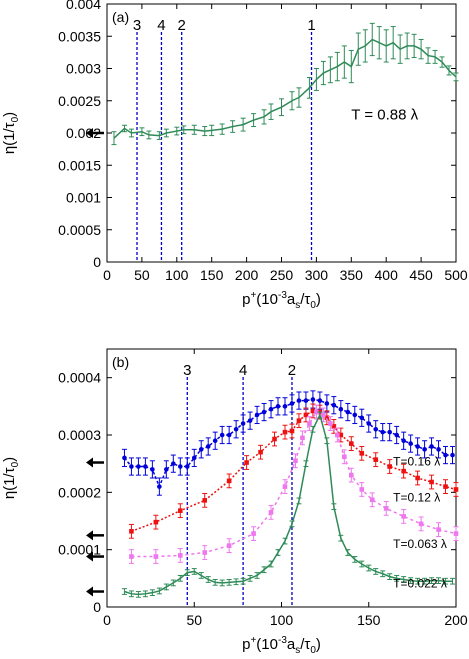  What do you see at coordinates (161, 25) in the screenshot?
I see `vertical-marker-label: 4` at bounding box center [161, 25].